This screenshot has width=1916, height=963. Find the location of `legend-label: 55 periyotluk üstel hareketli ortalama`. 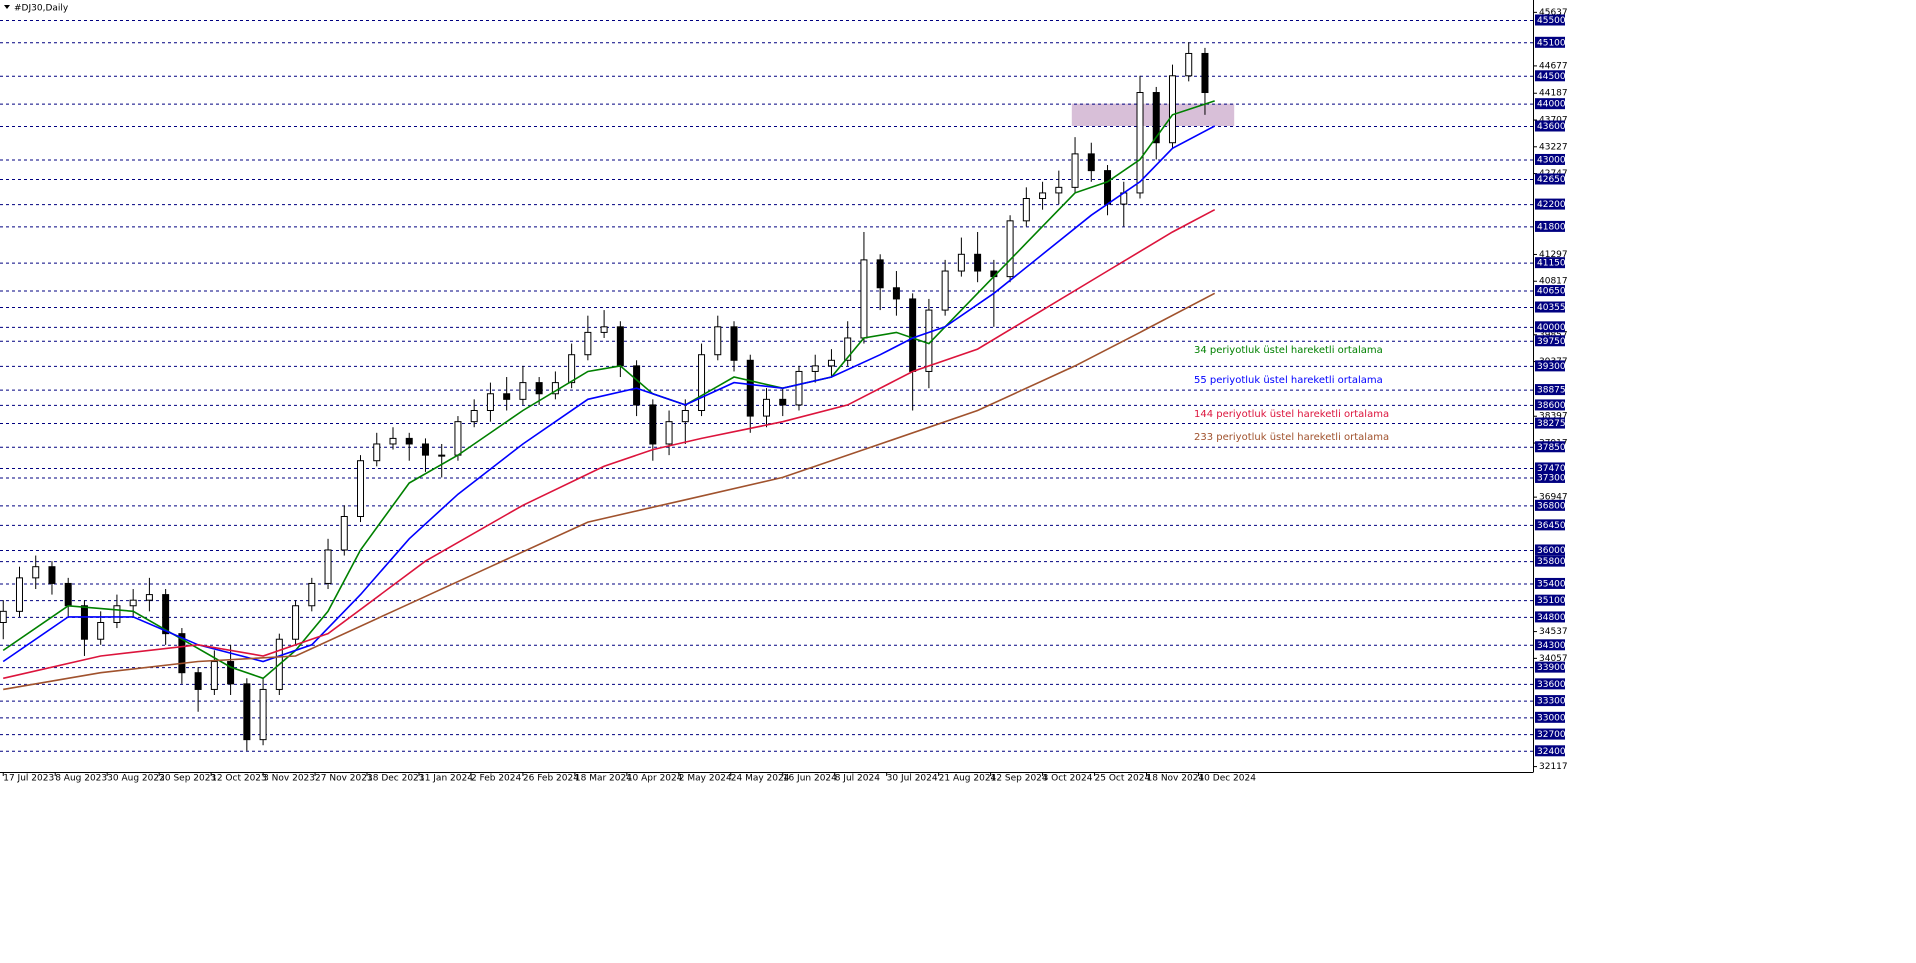

legend-label: 55 periyotluk üstel hareketli ortalama is located at coordinates (1288, 380).